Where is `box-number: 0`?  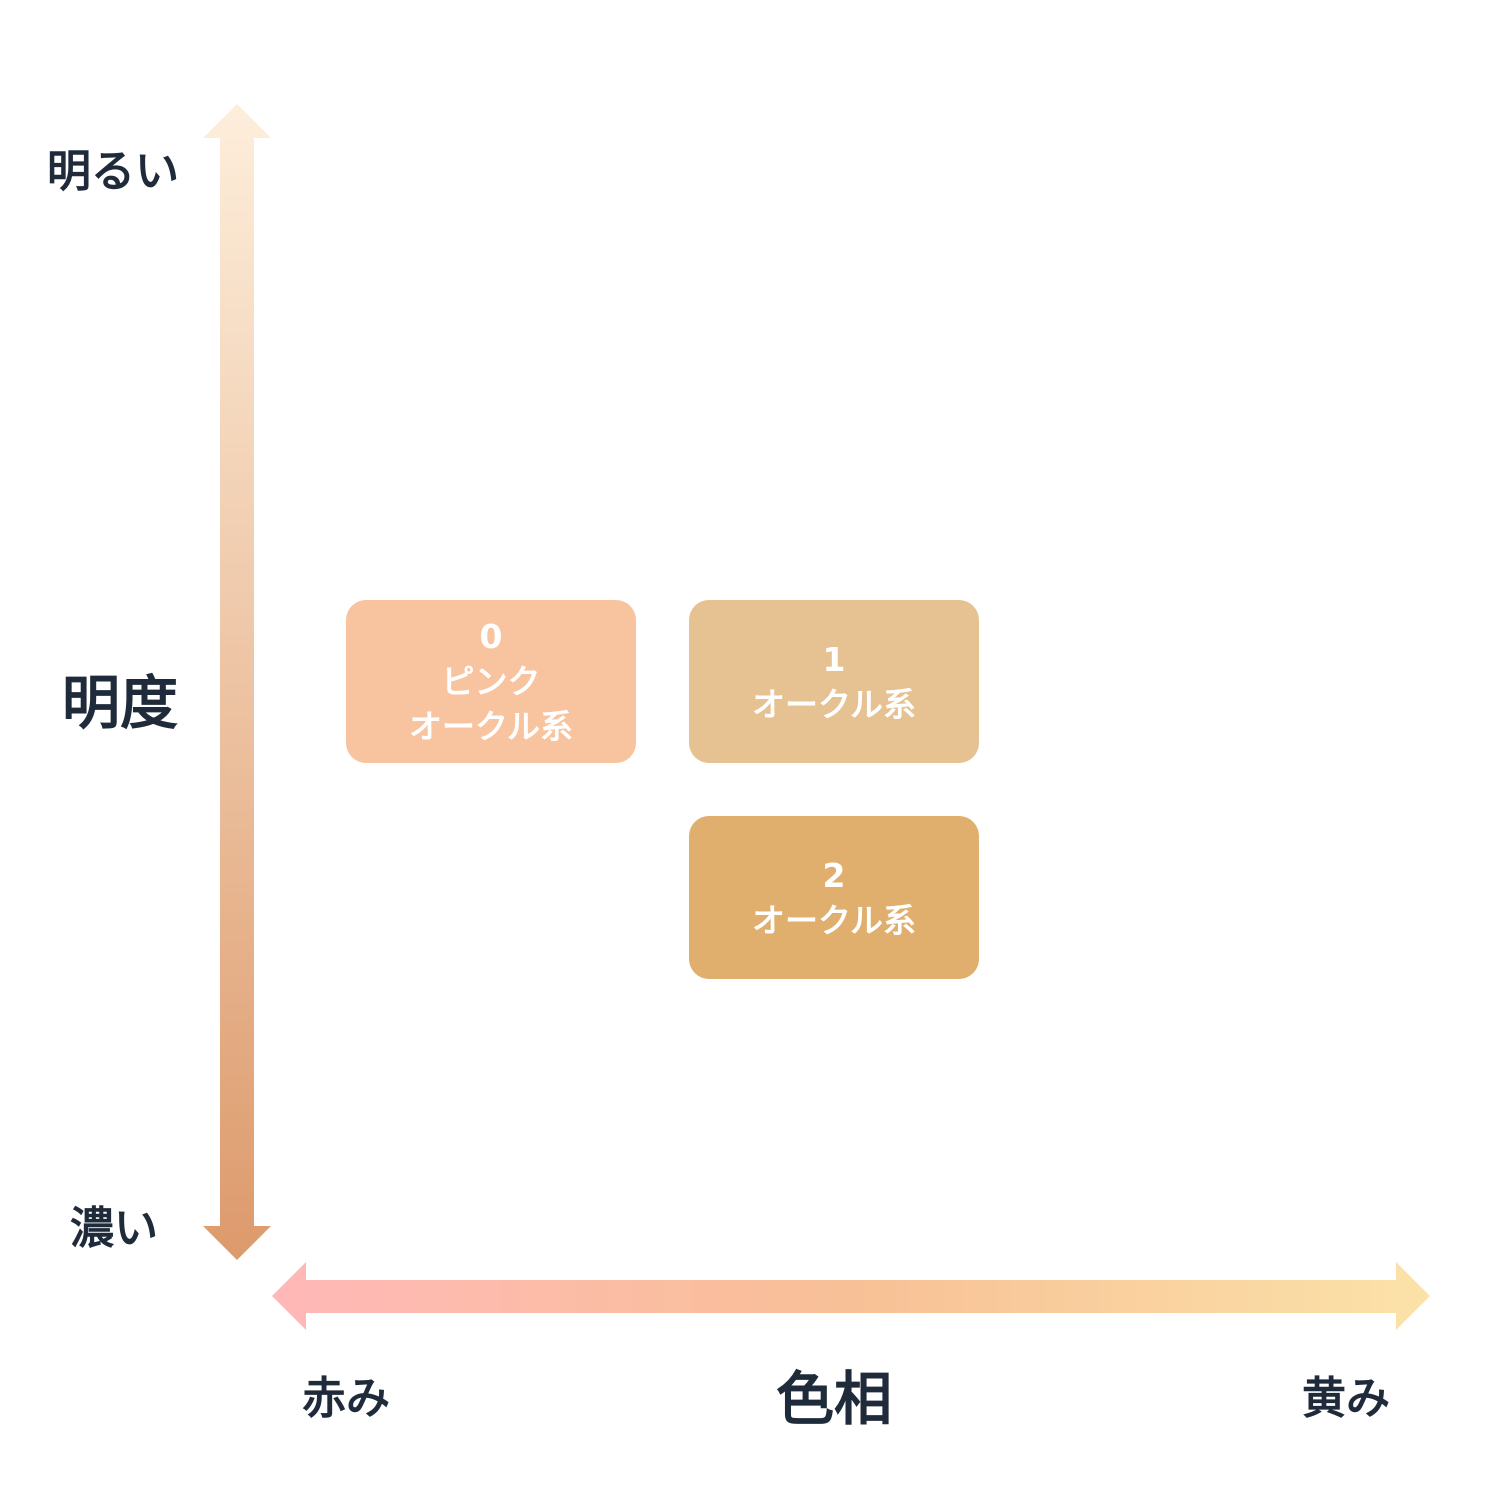
box-number: 0 is located at coordinates (491, 636).